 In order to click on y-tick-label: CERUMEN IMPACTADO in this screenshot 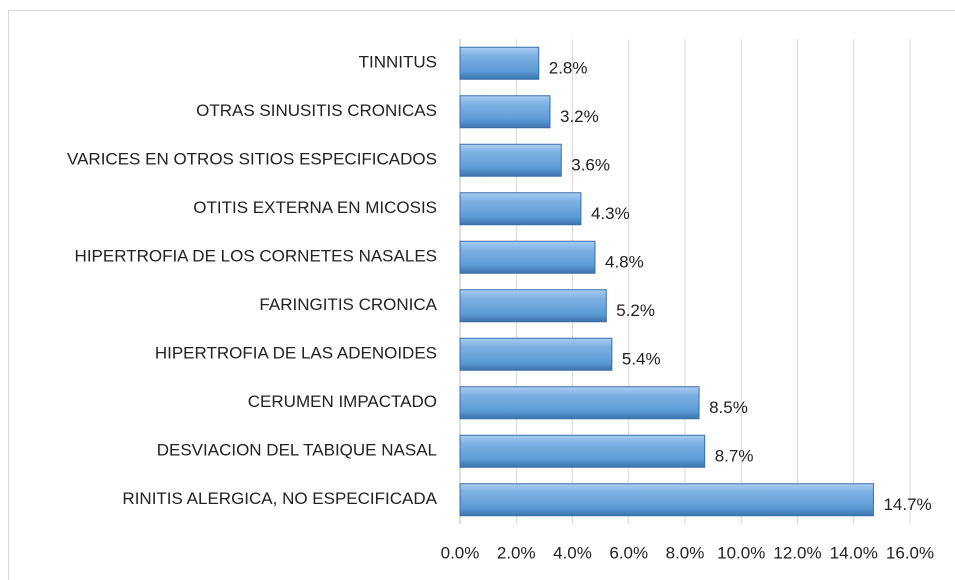, I will do `click(342, 401)`.